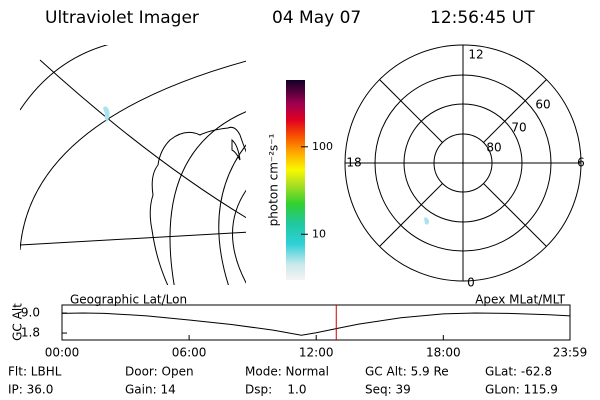 The height and width of the screenshot is (400, 600). Describe the element at coordinates (316, 18) in the screenshot. I see `date: 04 May 07` at that location.